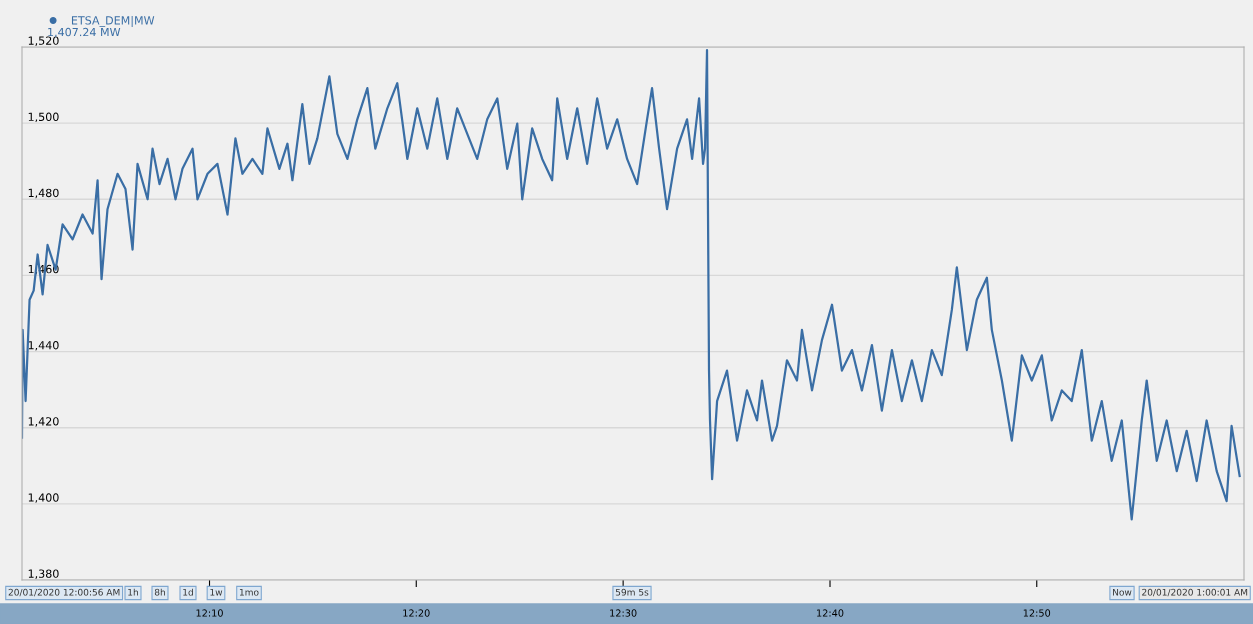 The width and height of the screenshot is (1253, 624). Describe the element at coordinates (64, 592) in the screenshot. I see `text: 20/01/2020 12:00:56 AM` at that location.